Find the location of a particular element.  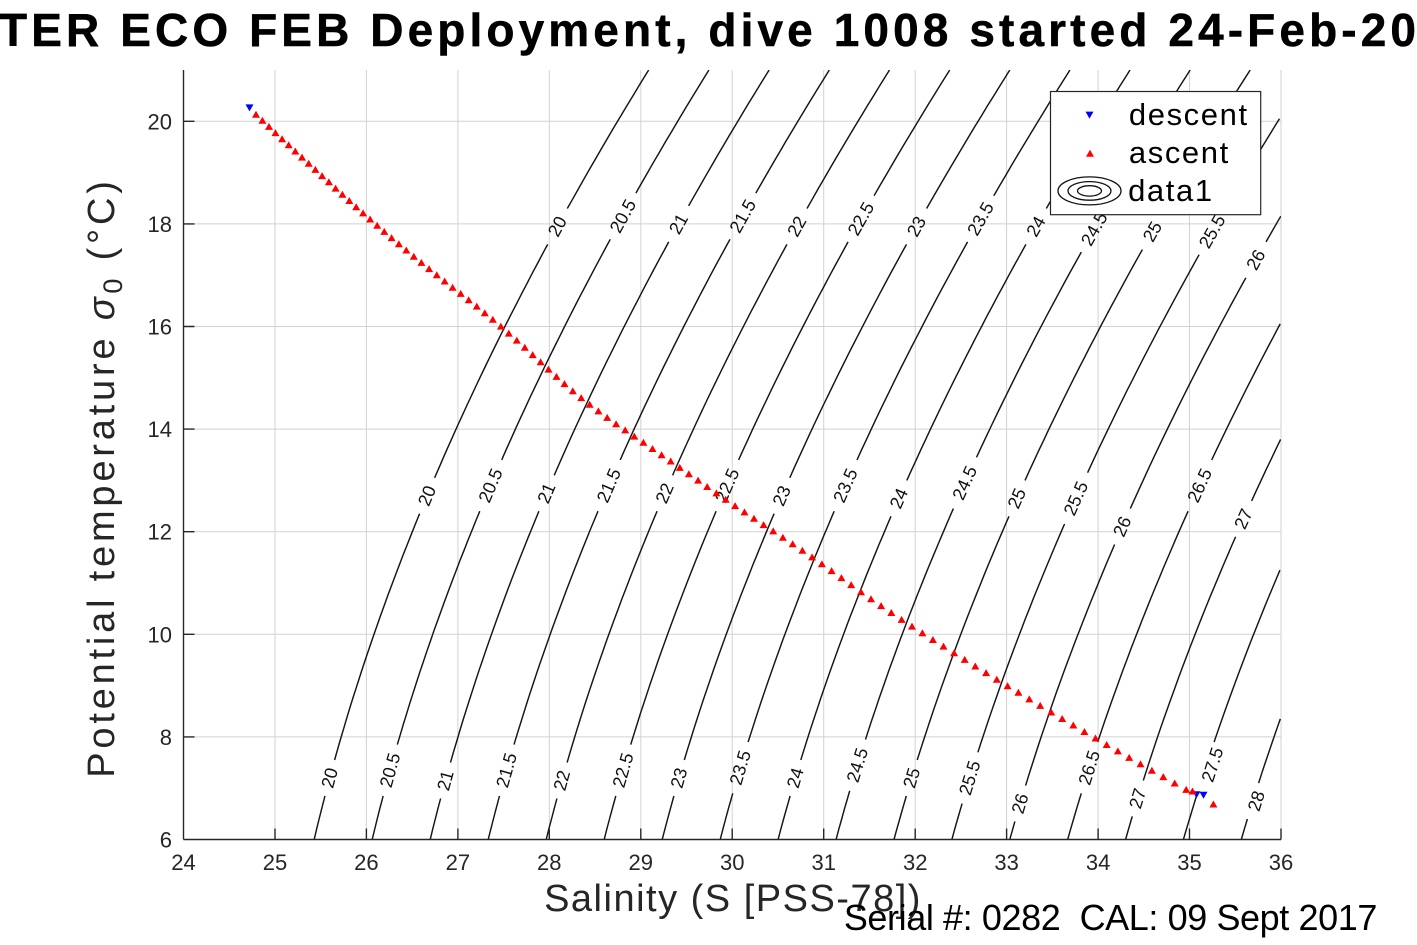

svg-text: 36 is located at coordinates (1281, 862).